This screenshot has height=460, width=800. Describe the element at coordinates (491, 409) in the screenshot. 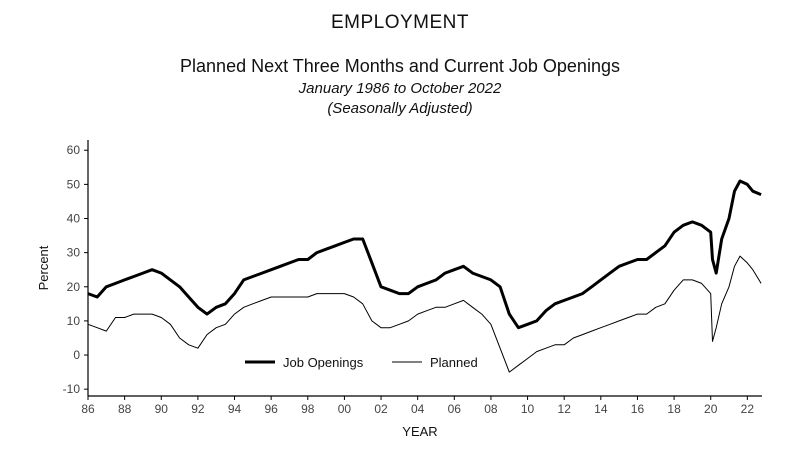

I see `x-tick-label: 08` at that location.